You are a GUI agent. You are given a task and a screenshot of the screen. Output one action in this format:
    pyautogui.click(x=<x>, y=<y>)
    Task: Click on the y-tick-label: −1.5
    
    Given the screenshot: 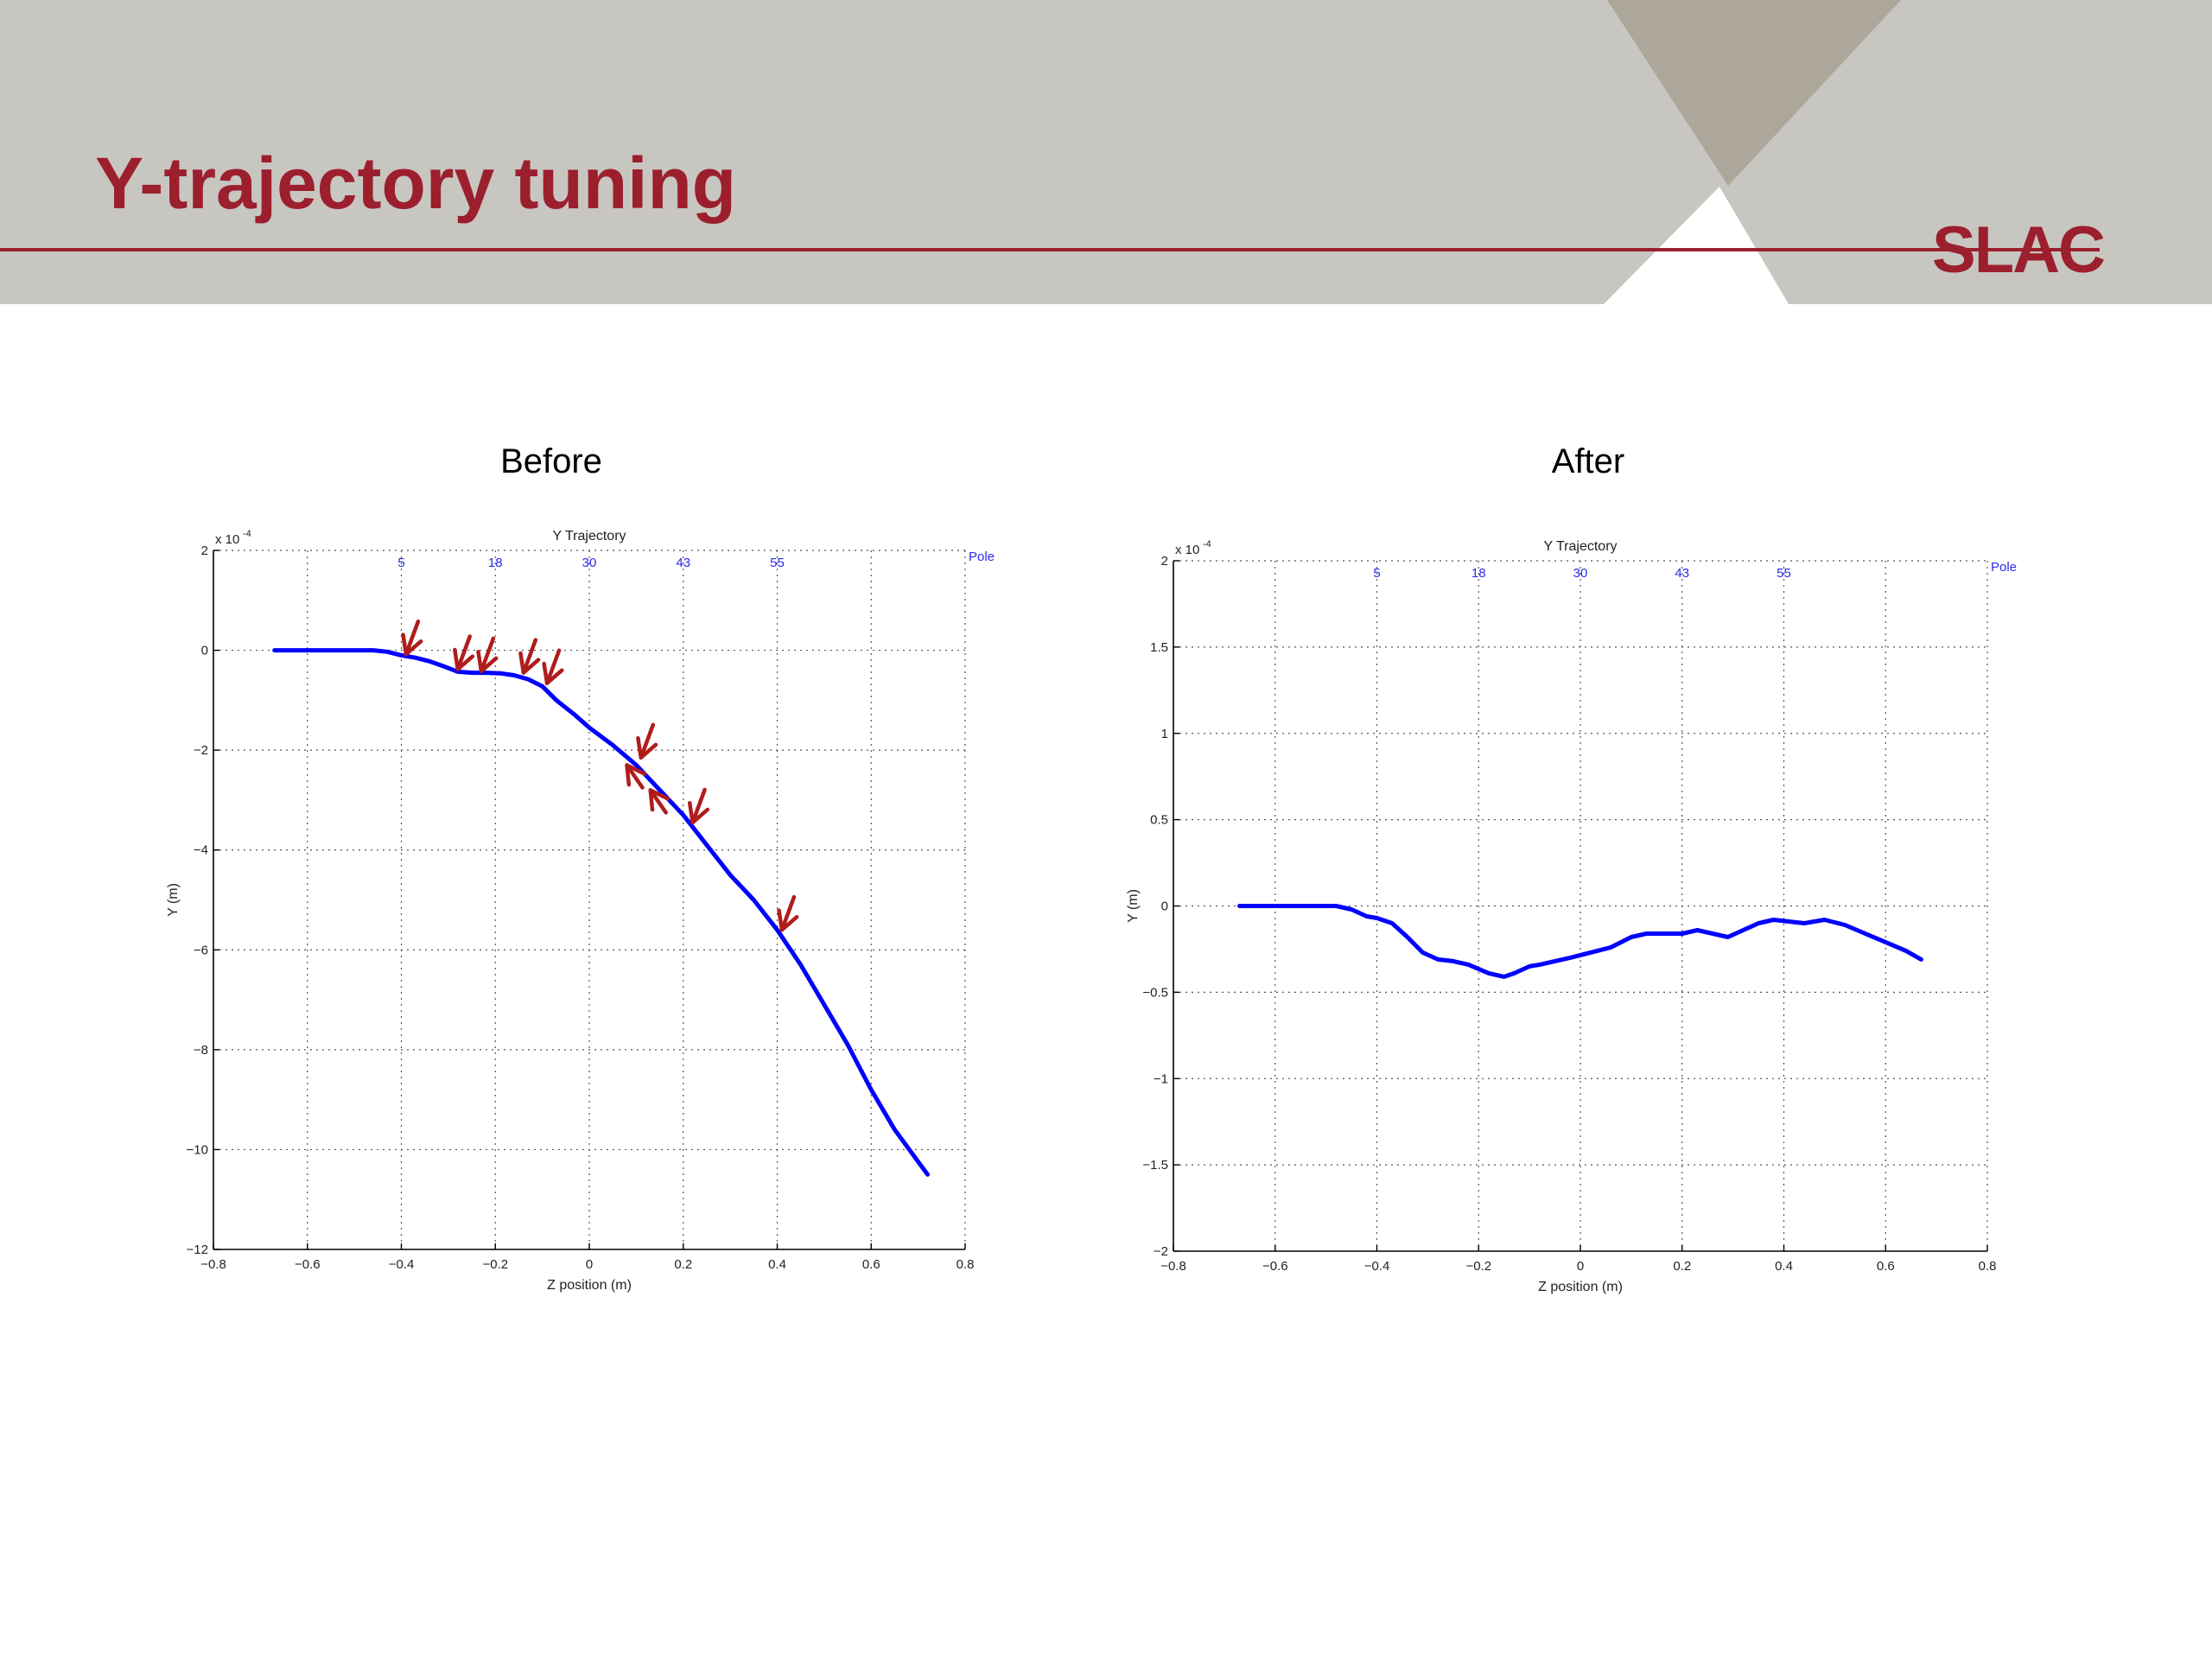 What is the action you would take?
    pyautogui.click(x=1155, y=1165)
    